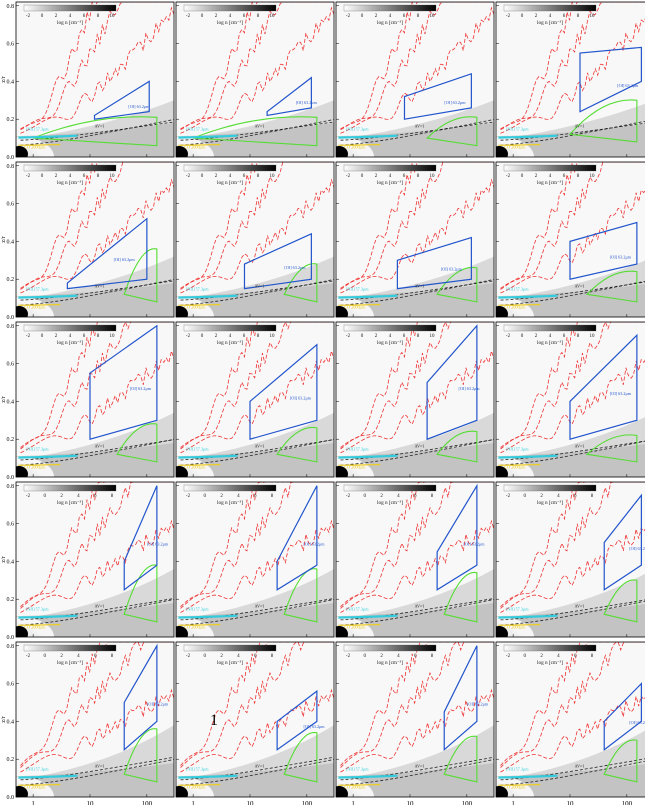  Describe the element at coordinates (417, 131) in the screenshot. I see `av-contour-upper` at that location.